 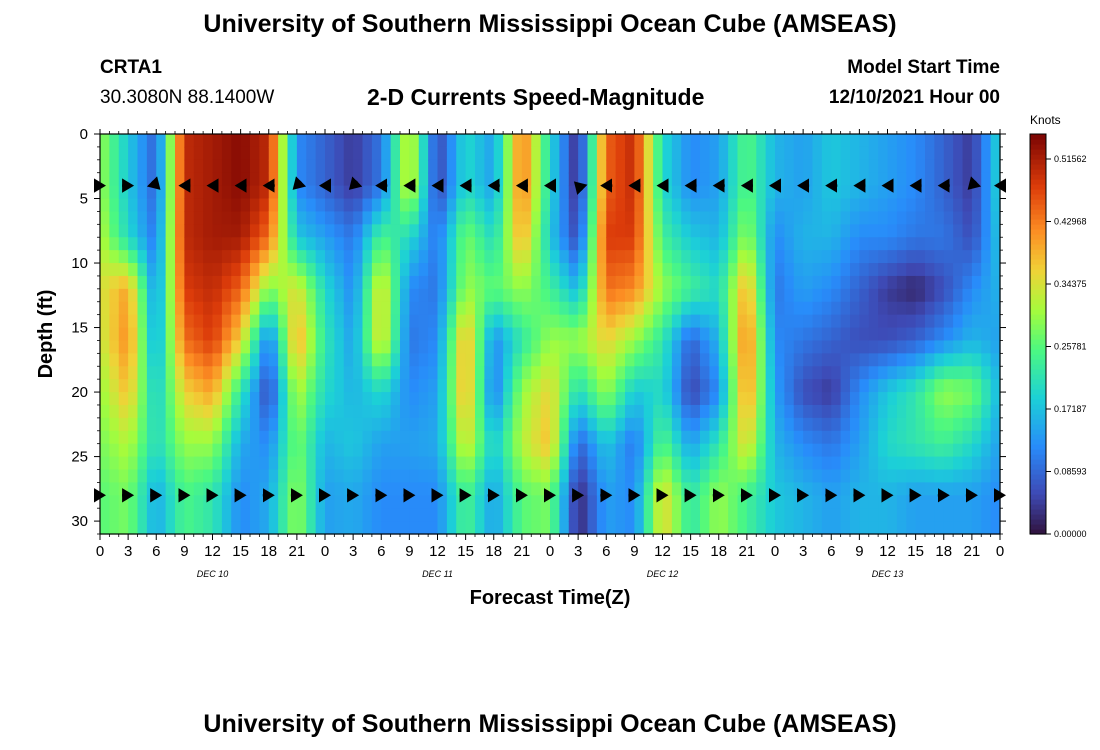 I want to click on colorbar-segment, so click(x=1038, y=272).